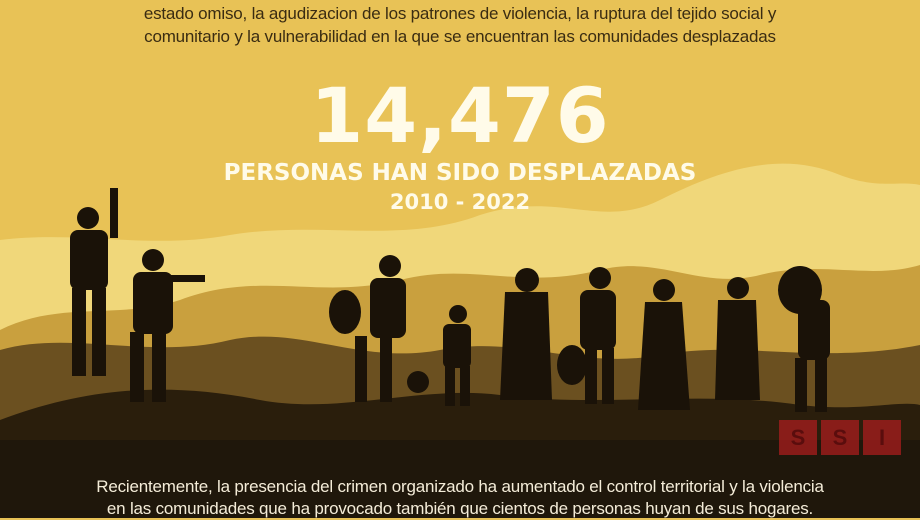  I want to click on displaced-label: PERSONAS HAN SIDO DESPLAZADAS, so click(460, 173).